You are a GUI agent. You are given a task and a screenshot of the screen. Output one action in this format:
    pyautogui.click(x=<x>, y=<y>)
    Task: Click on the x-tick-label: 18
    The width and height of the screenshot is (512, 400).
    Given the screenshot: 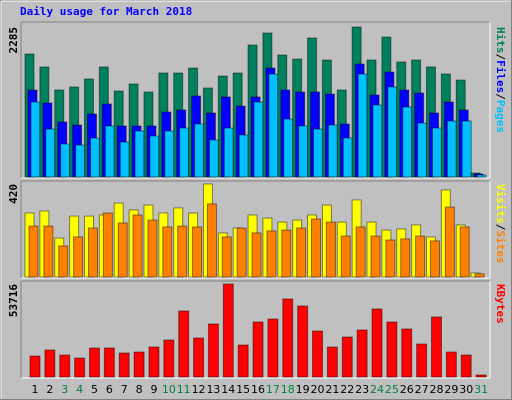 What is the action you would take?
    pyautogui.click(x=288, y=389)
    